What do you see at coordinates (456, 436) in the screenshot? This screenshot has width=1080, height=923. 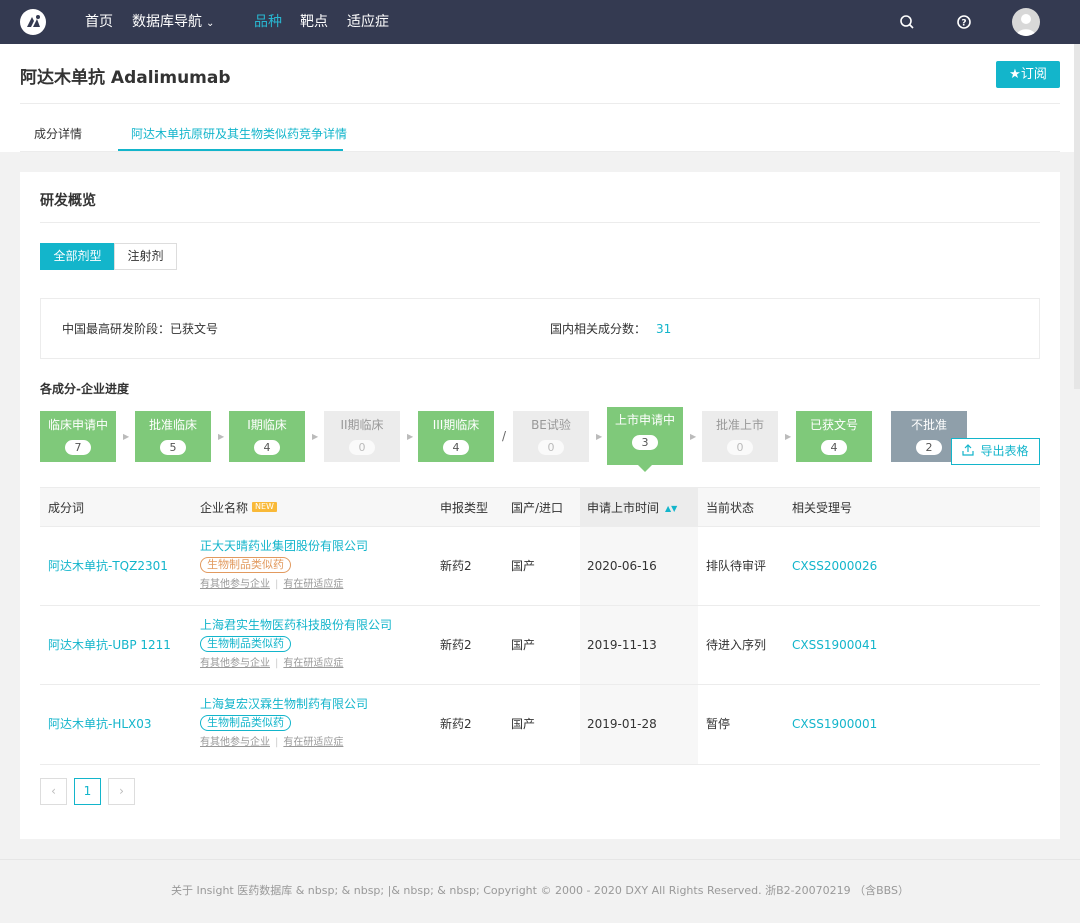 I see `stage-phase-3: III期临床 4` at bounding box center [456, 436].